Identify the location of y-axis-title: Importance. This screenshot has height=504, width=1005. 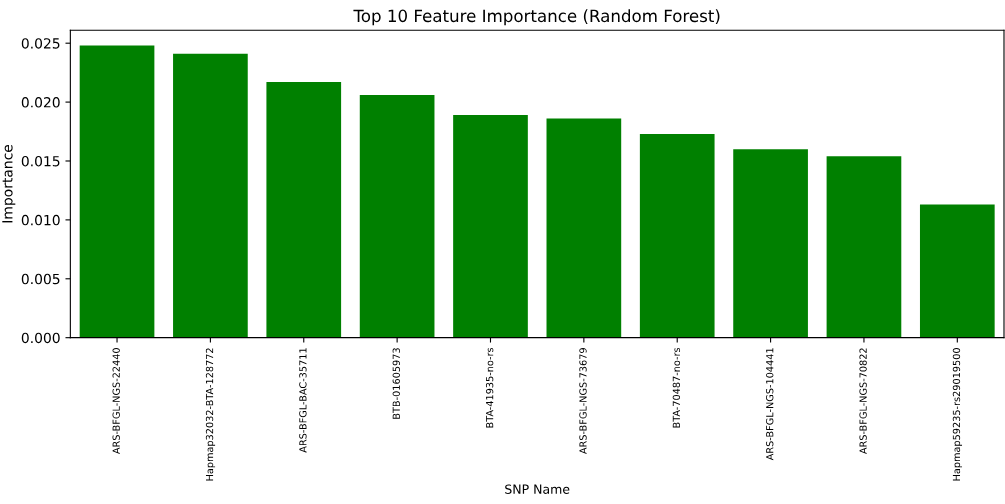
(9, 183).